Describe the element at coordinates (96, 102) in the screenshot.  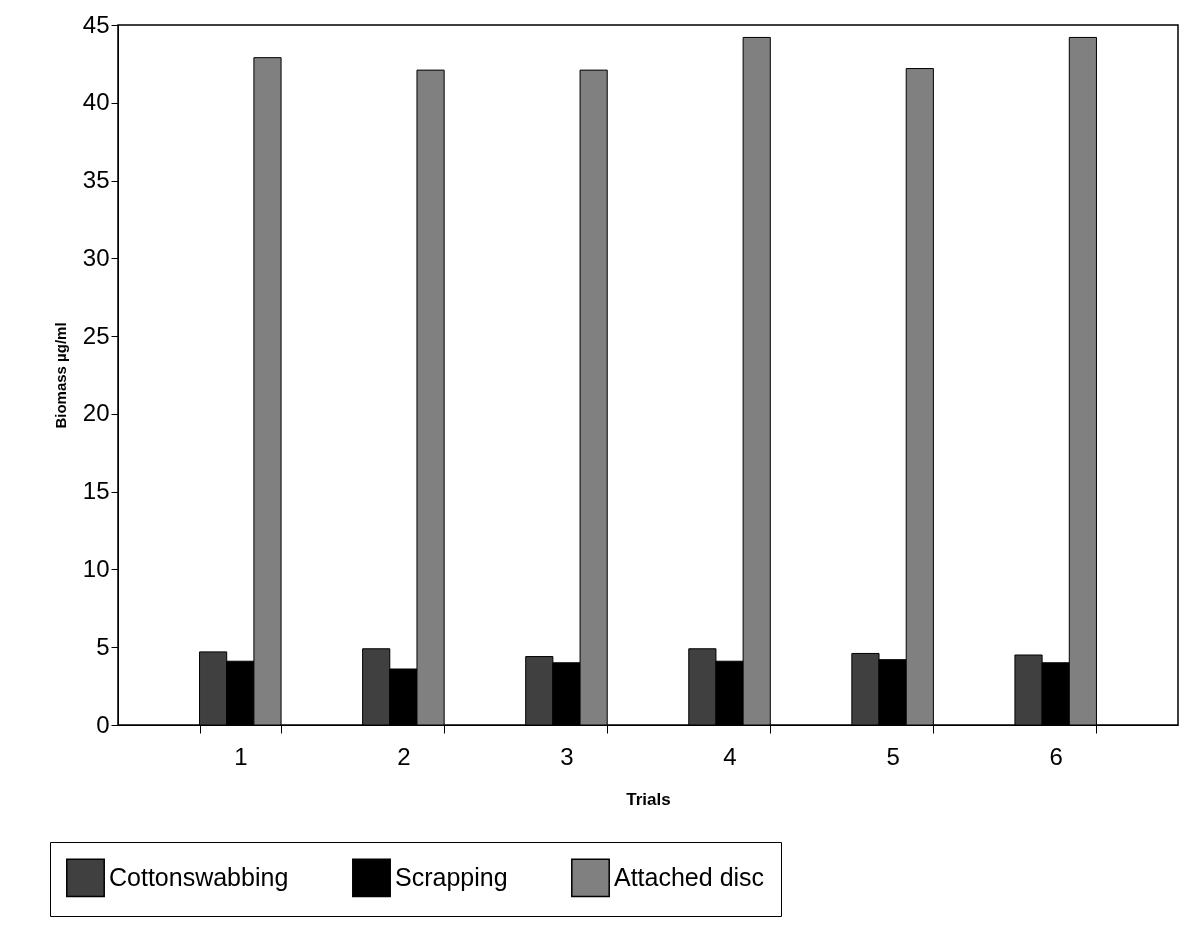
I see `y-tick-label: 40` at that location.